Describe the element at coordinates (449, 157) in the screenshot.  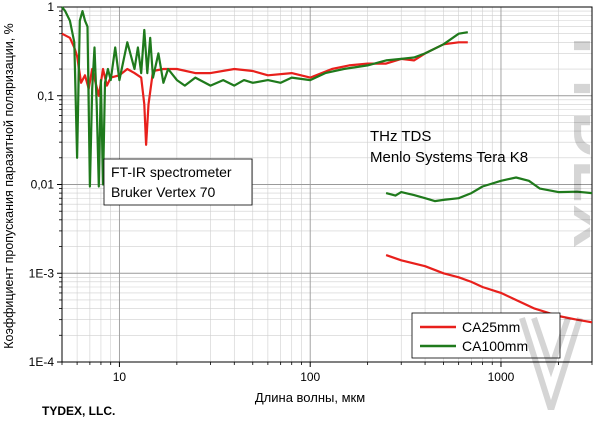
I see `annotation-thz-line2: Menlo Systems Tera K8` at that location.